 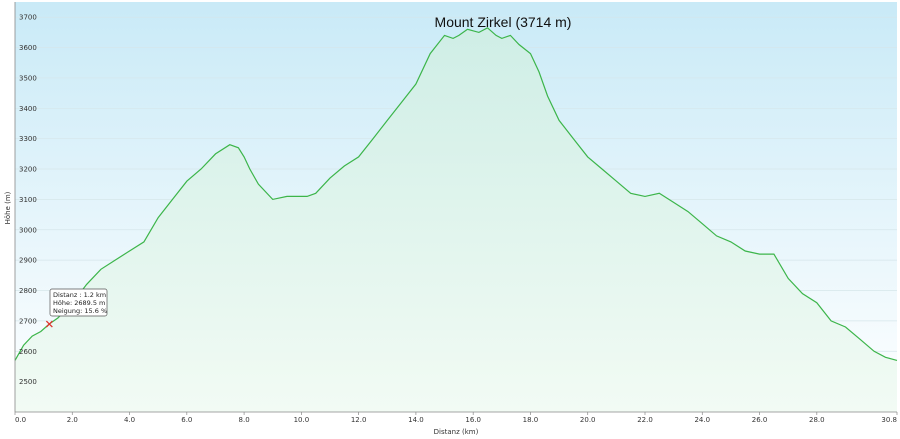 I want to click on marker-tooltip, so click(x=78, y=302).